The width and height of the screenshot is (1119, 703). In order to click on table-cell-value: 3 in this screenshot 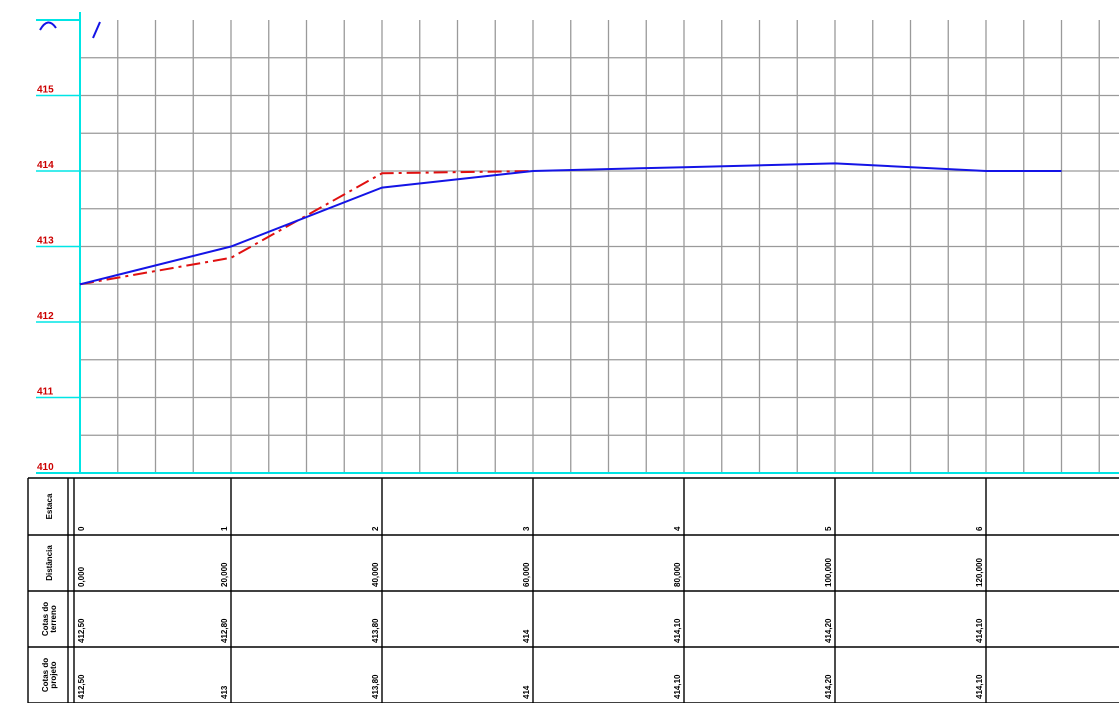, I will do `click(526, 528)`.